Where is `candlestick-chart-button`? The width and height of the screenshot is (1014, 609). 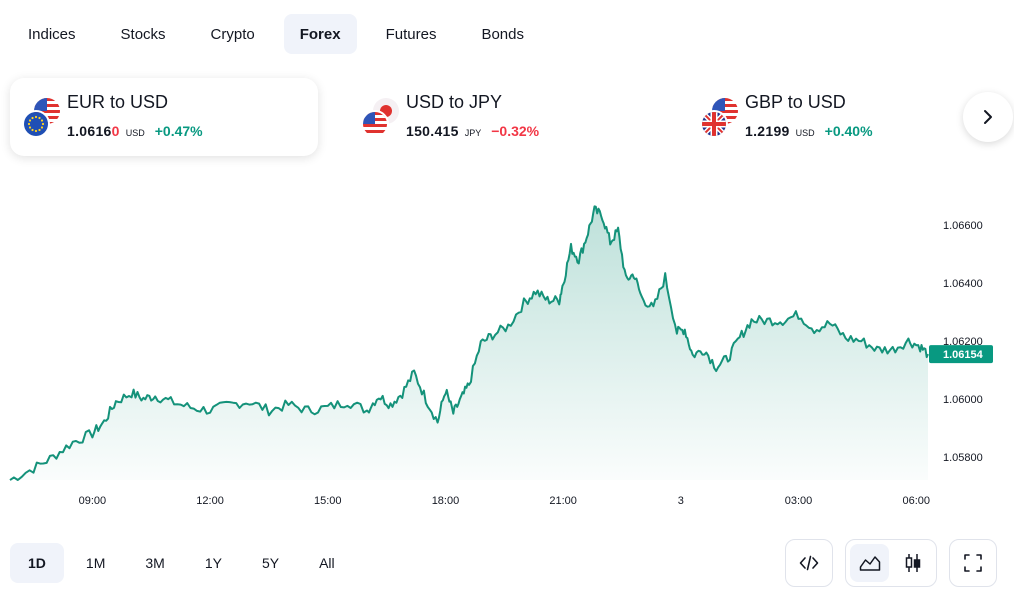
candlestick-chart-button is located at coordinates (912, 563).